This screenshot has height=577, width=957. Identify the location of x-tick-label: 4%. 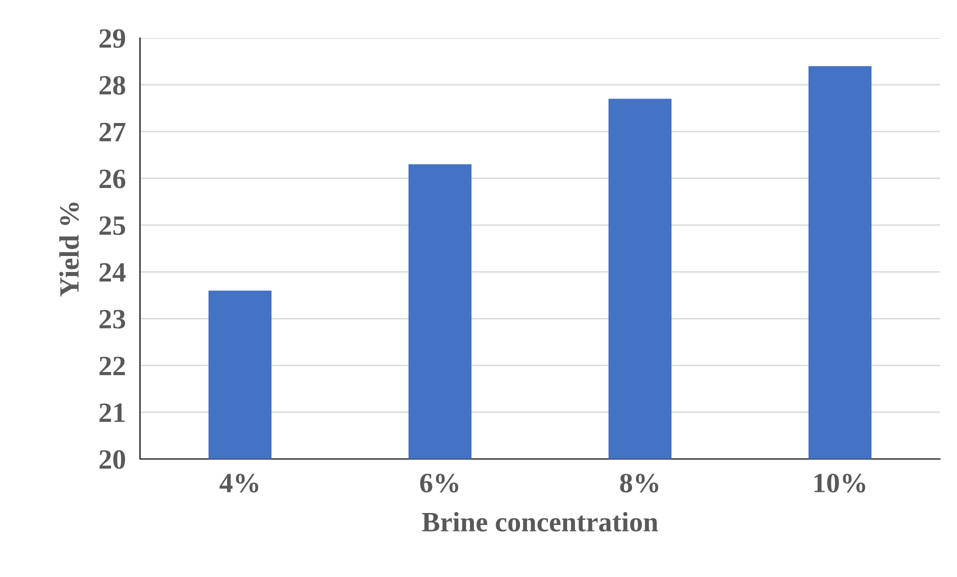
(239, 483).